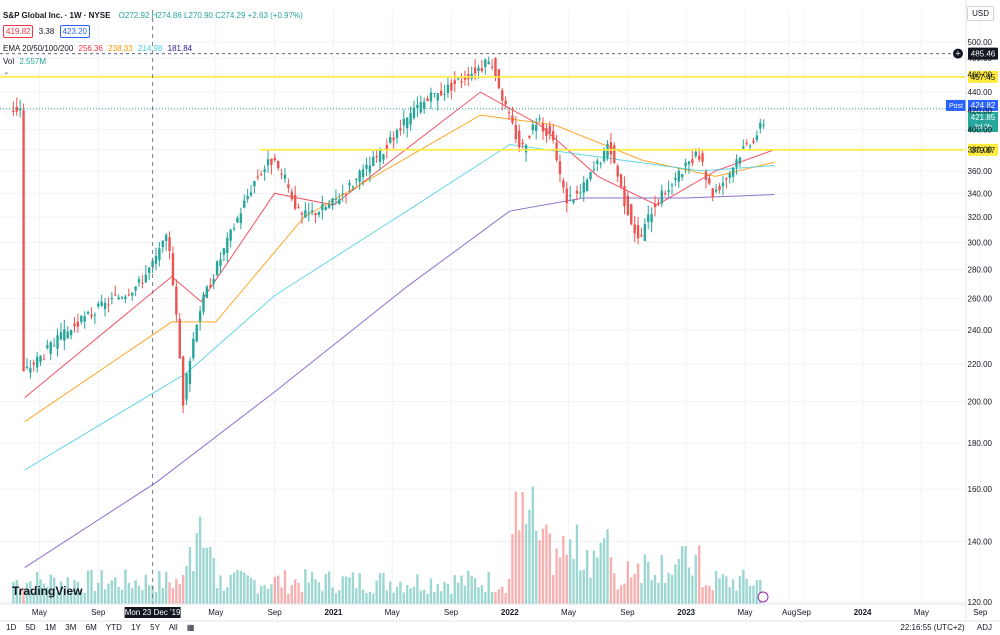  I want to click on level-label-bg, so click(983, 76).